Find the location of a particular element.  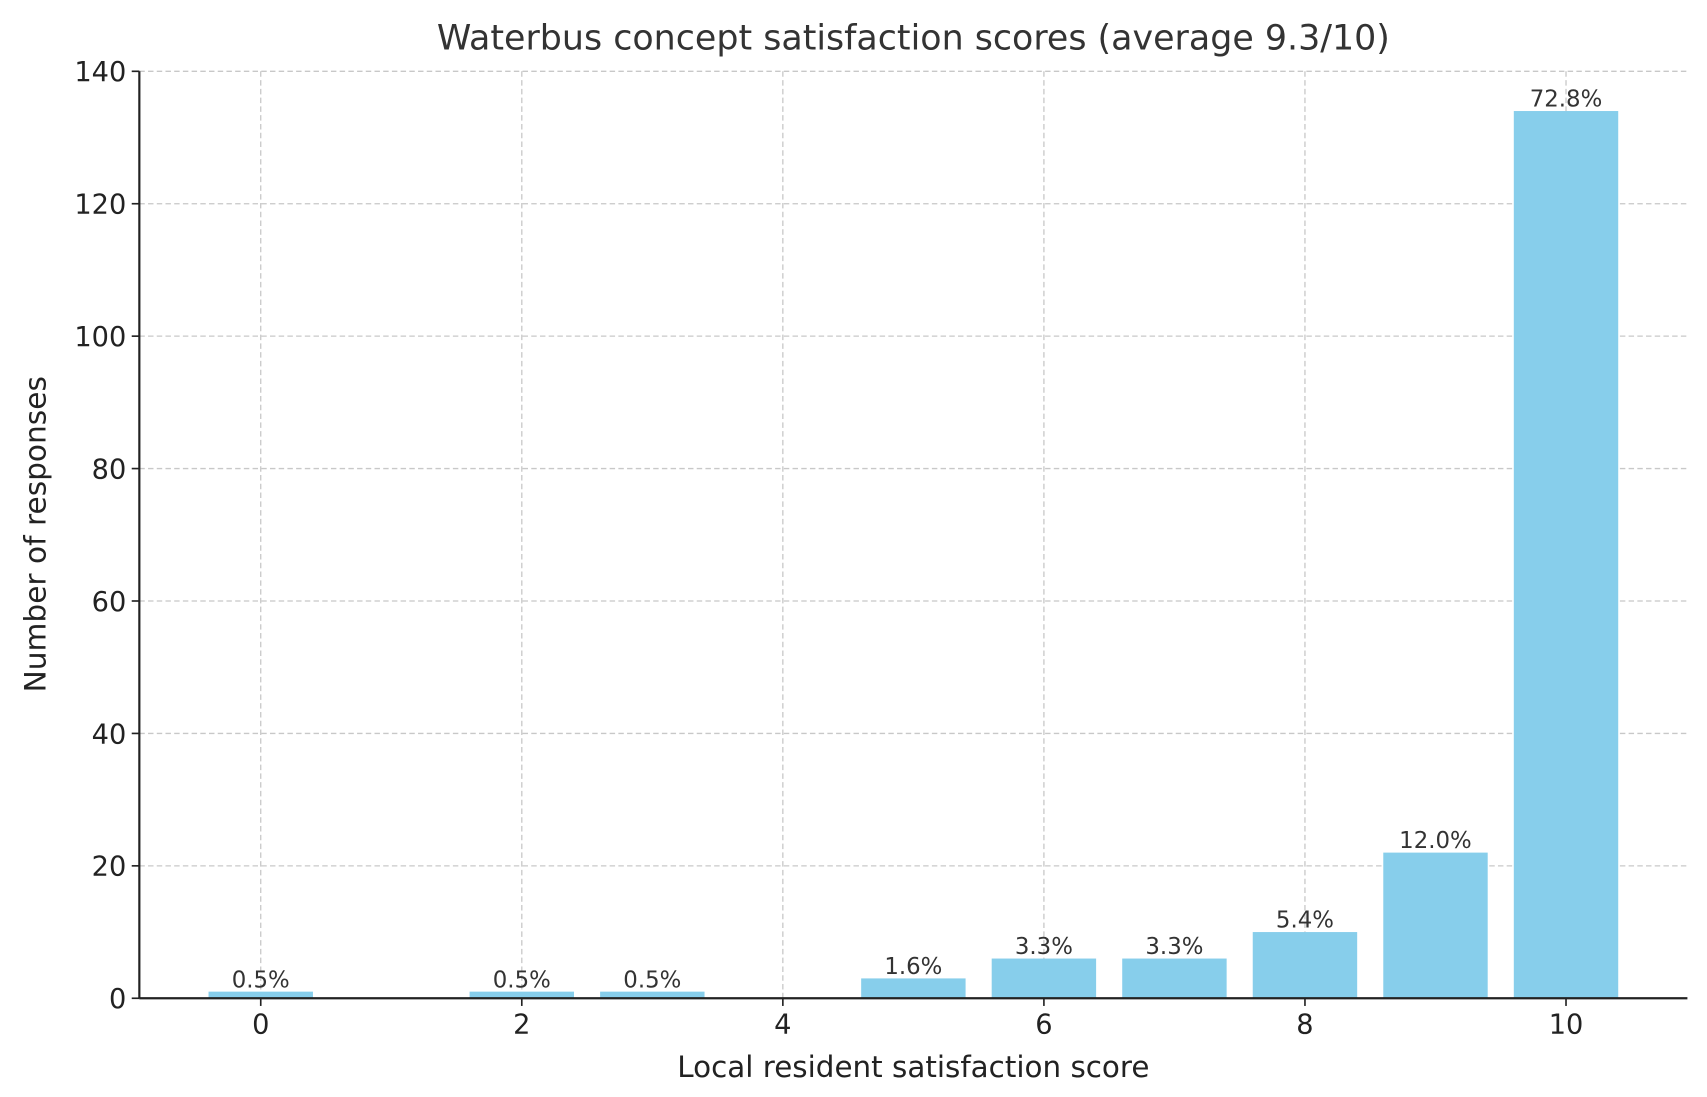

y-tick-label: 100 is located at coordinates (100, 337).